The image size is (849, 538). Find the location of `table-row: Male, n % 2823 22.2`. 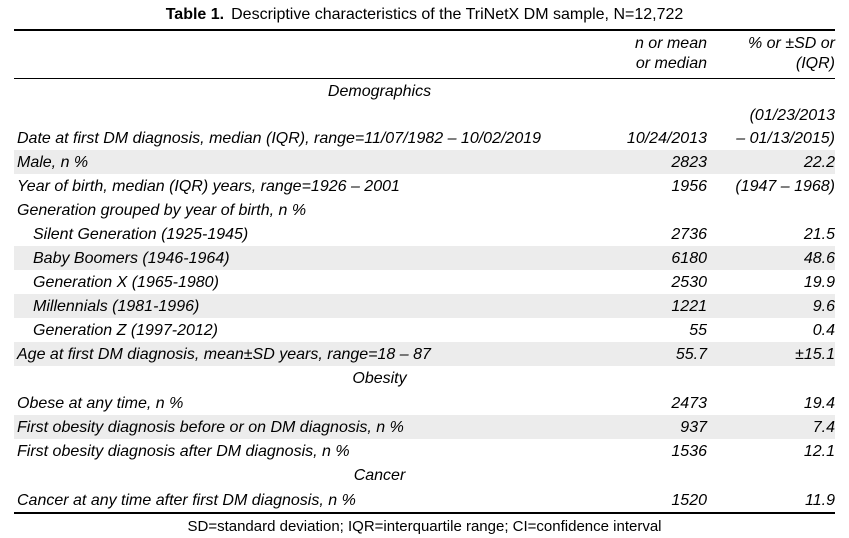

table-row: Male, n % 2823 22.2 is located at coordinates (424, 162).